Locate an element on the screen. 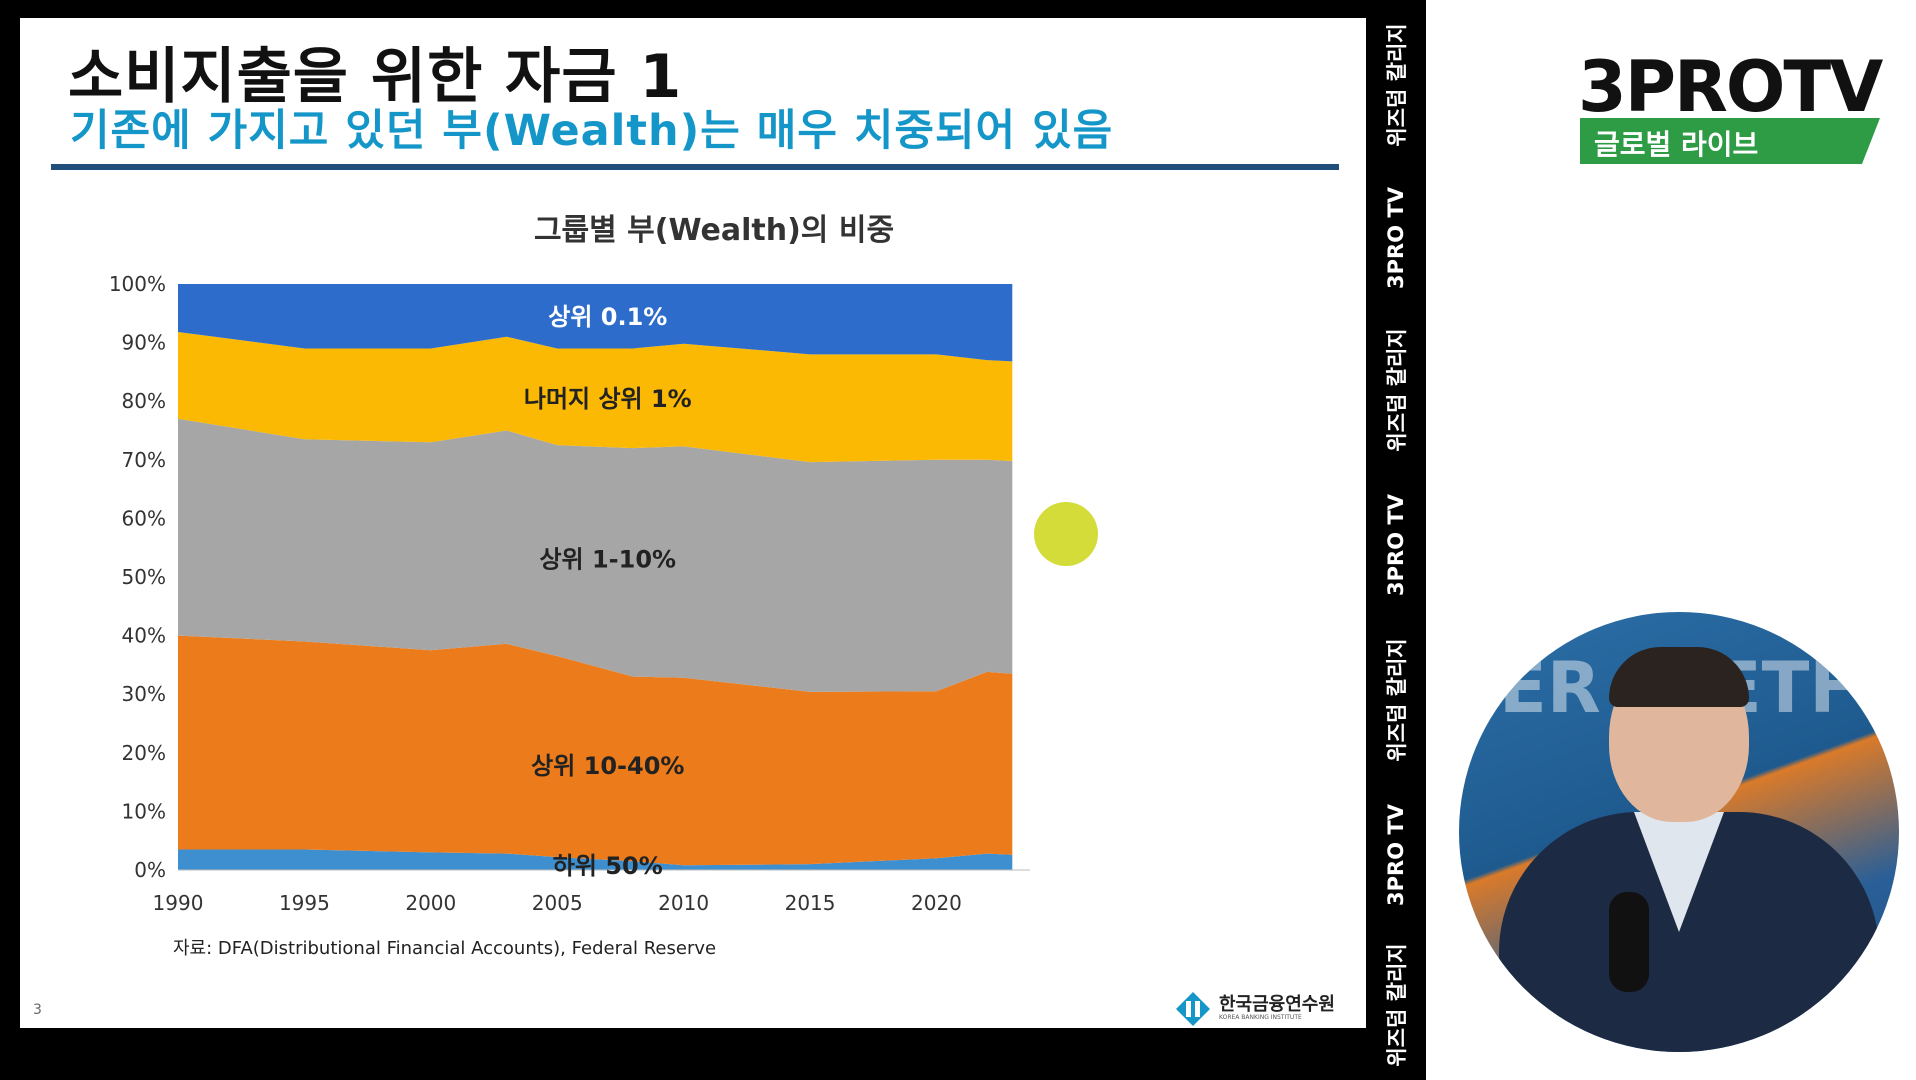  chart-title: 그룹별 부(Wealth)의 비중 is located at coordinates (714, 230).